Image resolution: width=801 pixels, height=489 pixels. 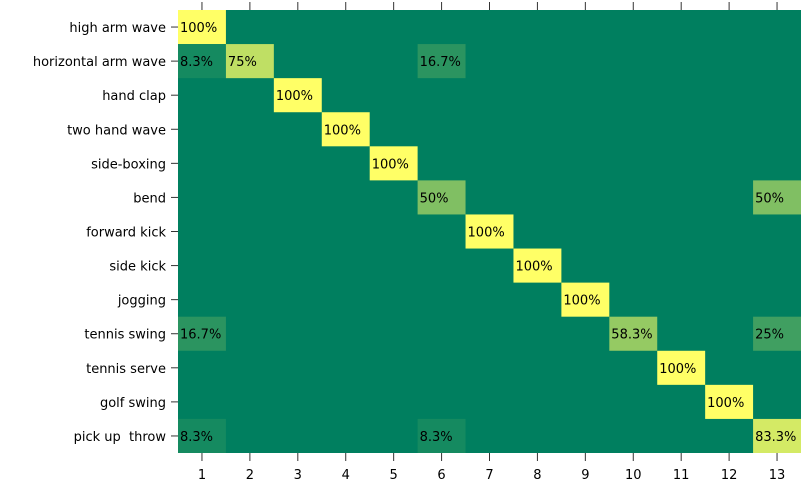 What do you see at coordinates (441, 475) in the screenshot?
I see `x-tick-label: 6` at bounding box center [441, 475].